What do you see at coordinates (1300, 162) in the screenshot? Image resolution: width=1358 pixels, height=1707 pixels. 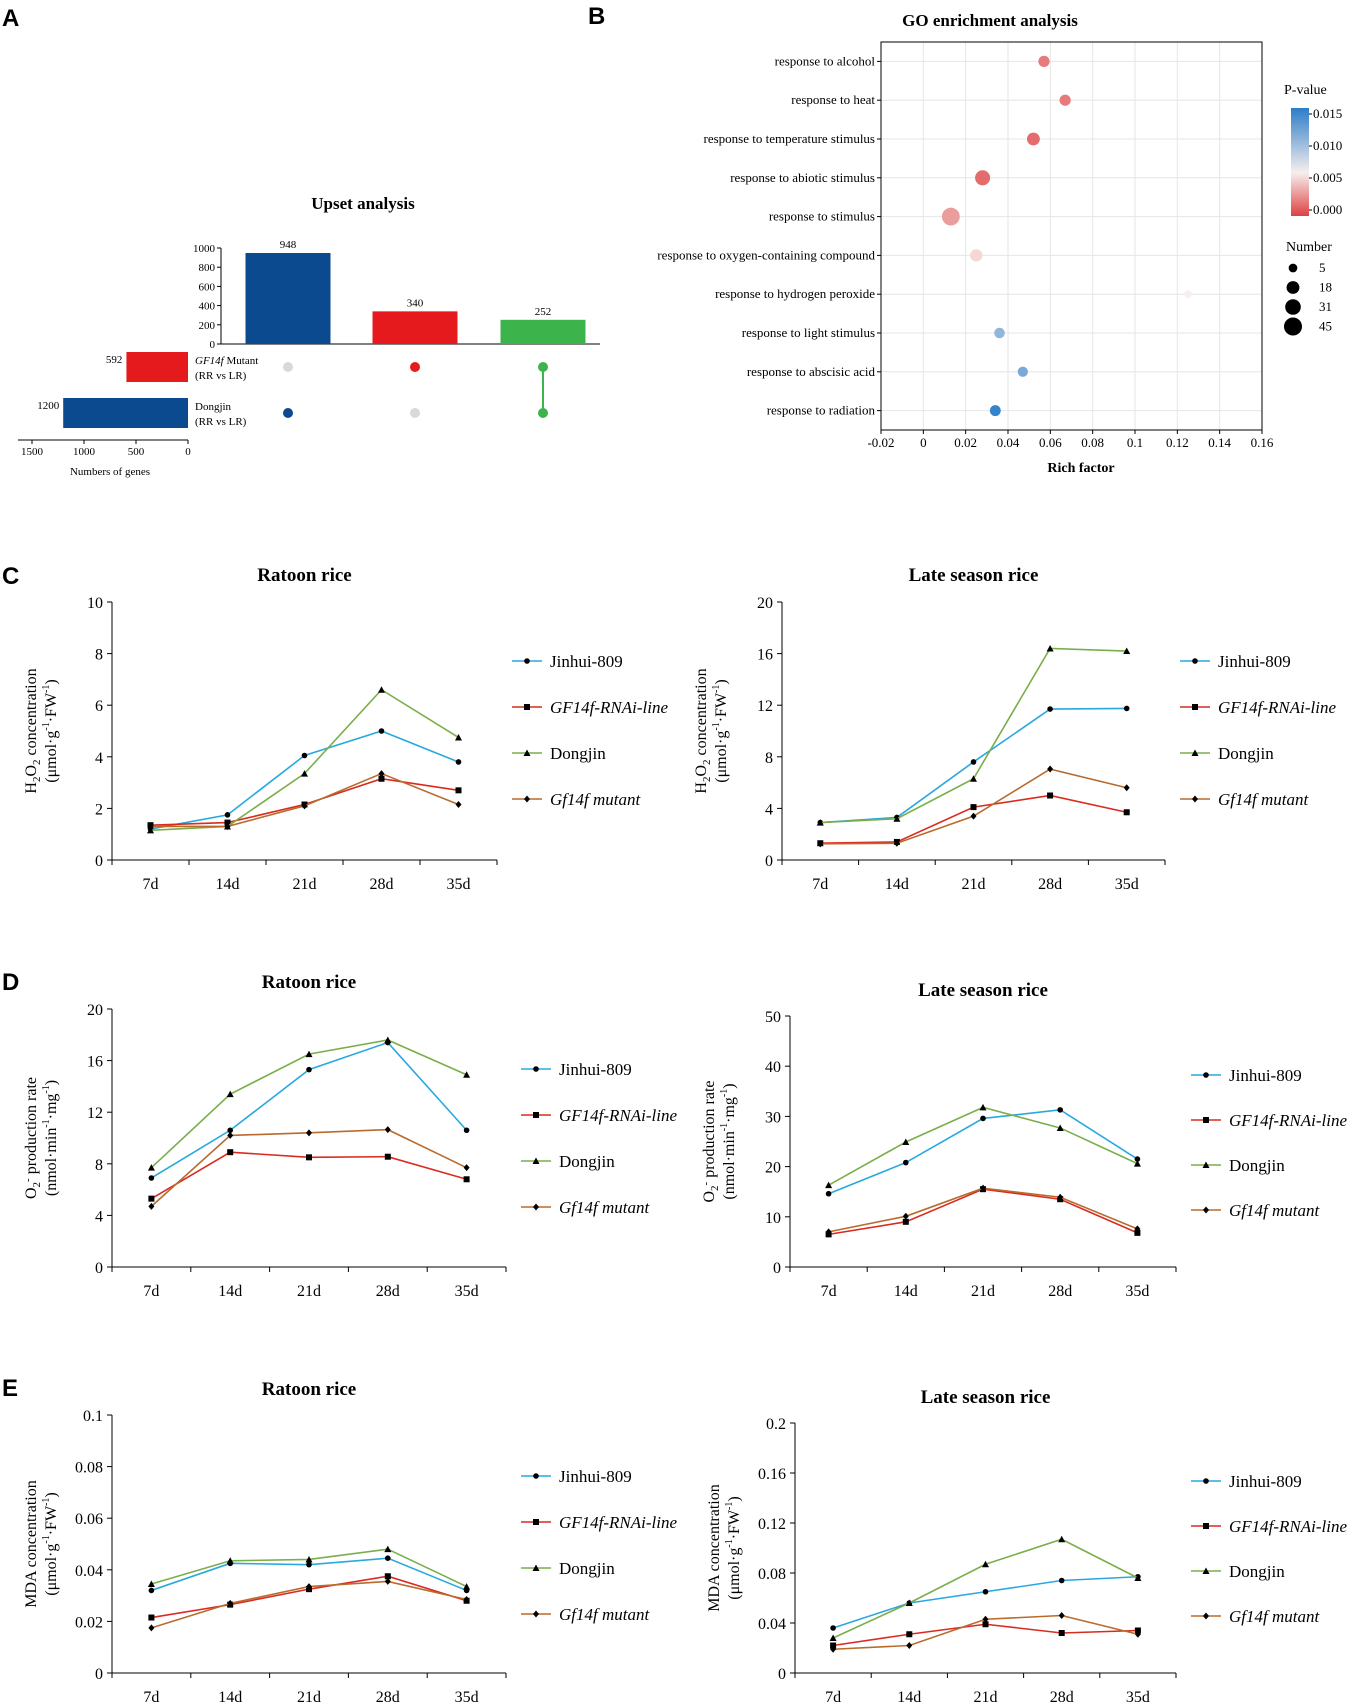 I see `go-pvalue-colorbar` at bounding box center [1300, 162].